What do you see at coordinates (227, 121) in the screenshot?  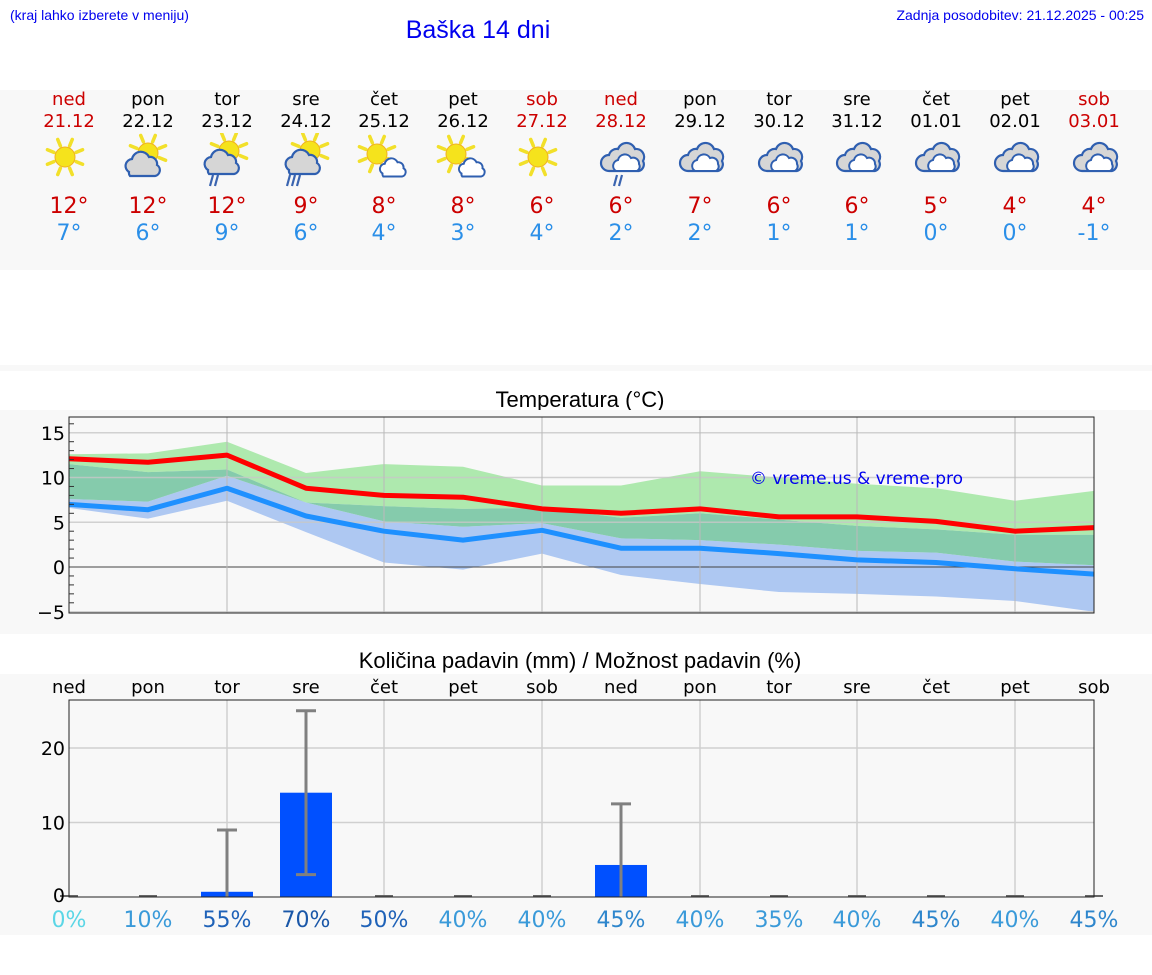 I see `day-date: 23.12` at bounding box center [227, 121].